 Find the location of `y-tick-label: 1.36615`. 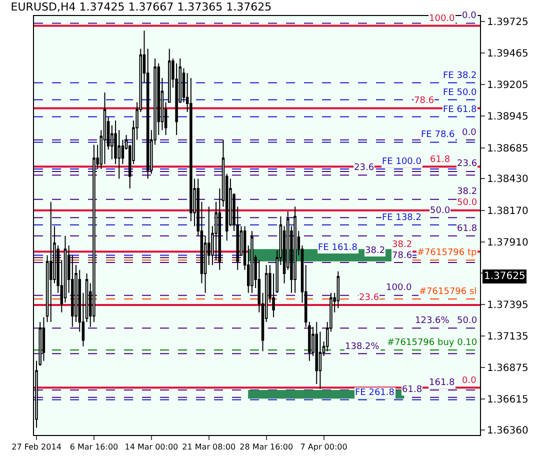

y-tick-label: 1.36615 is located at coordinates (507, 400).